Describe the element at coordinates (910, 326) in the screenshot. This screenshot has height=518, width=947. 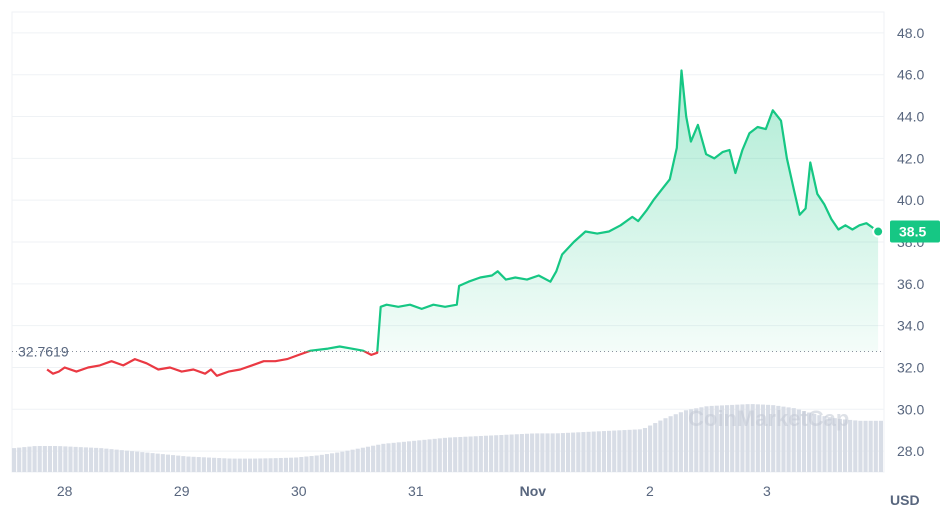
I see `y-tick-label: 34.0` at that location.